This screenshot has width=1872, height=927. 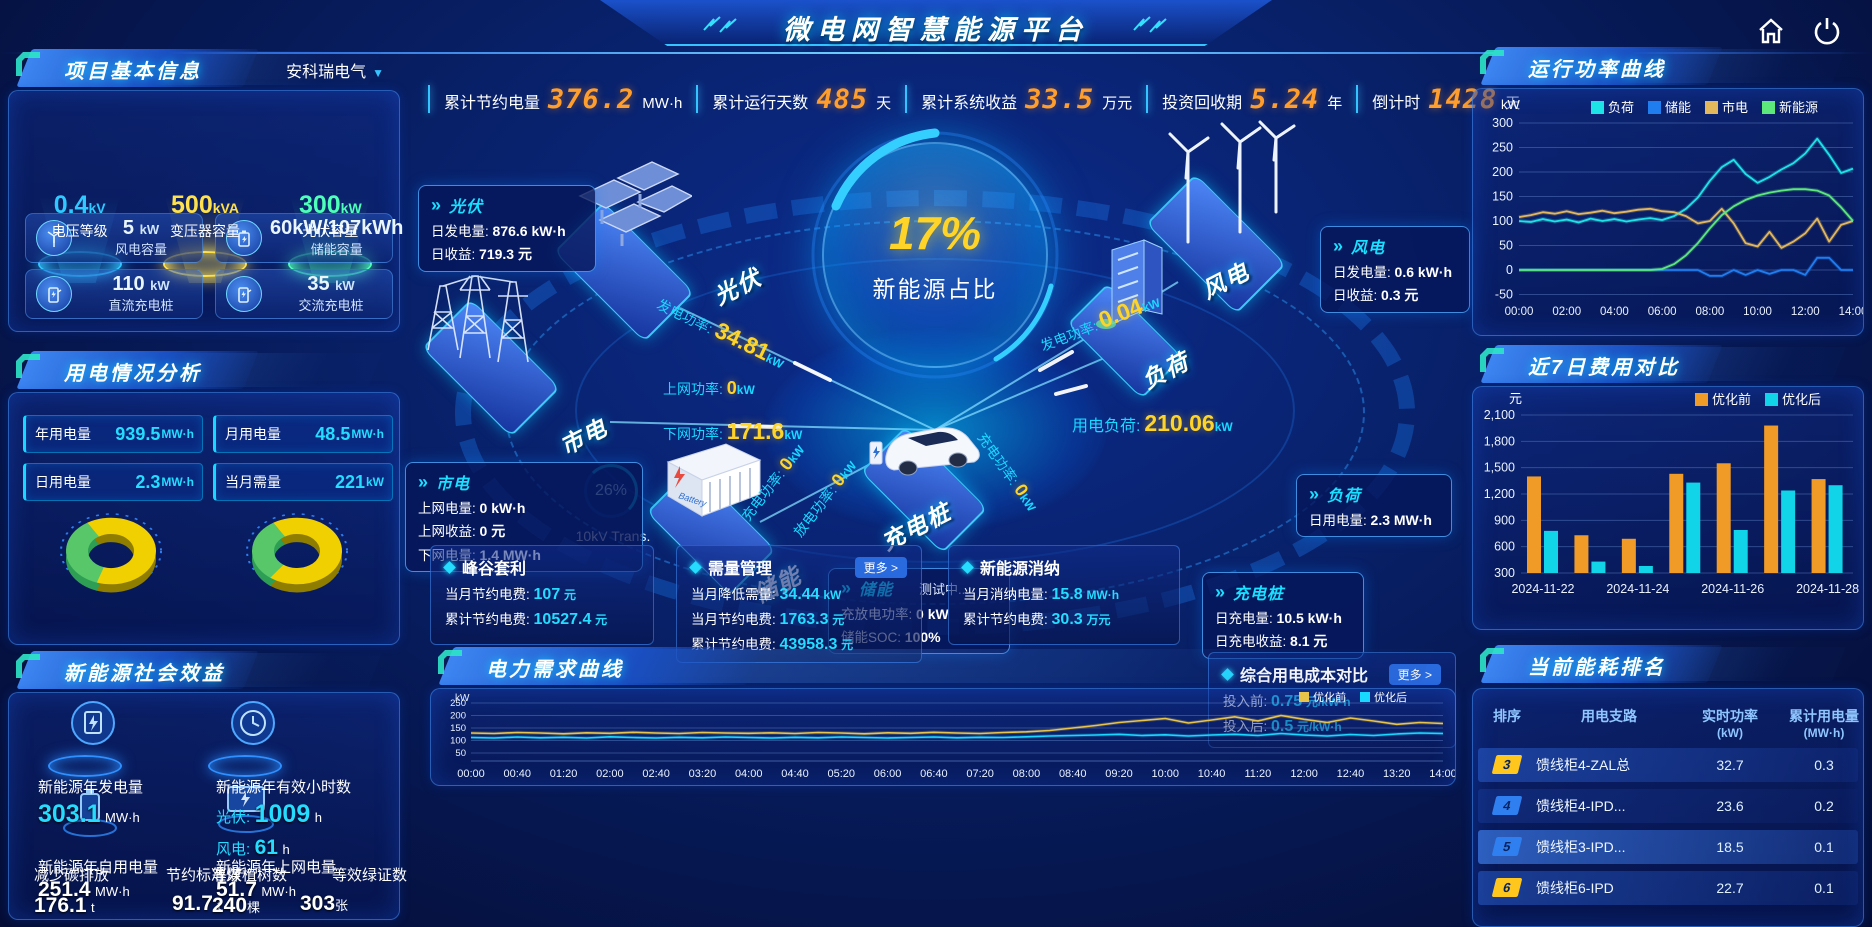 I want to click on usage-analysis-header: 用电情况分析, so click(x=204, y=370).